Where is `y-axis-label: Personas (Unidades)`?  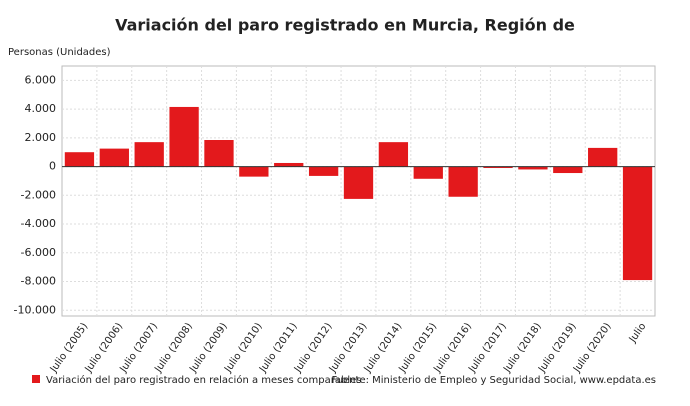
y-axis-label: Personas (Unidades) is located at coordinates (59, 52).